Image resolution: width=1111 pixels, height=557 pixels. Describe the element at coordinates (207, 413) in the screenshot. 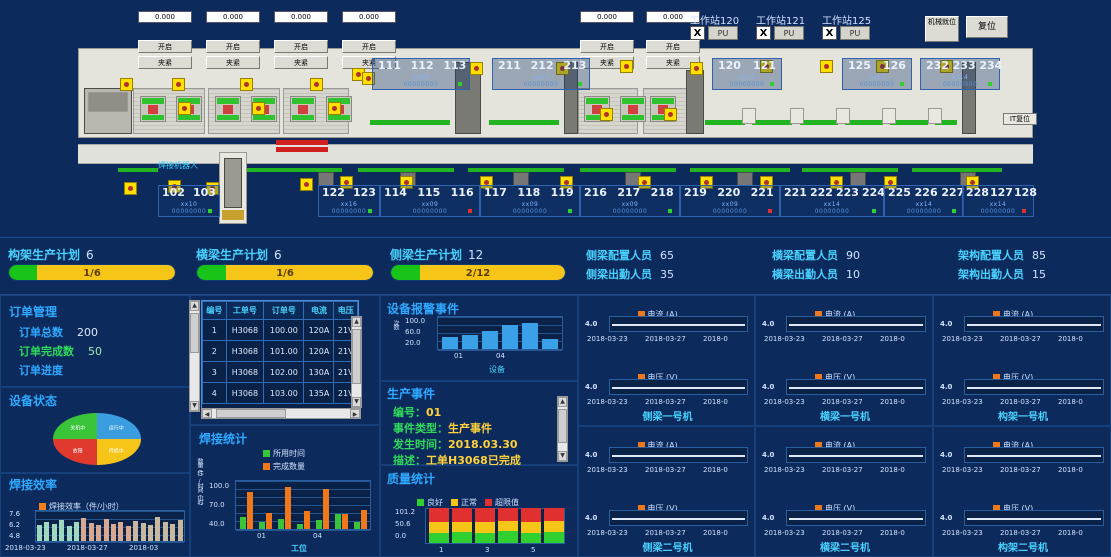

I see `scroll-left-arrow: ◀` at that location.